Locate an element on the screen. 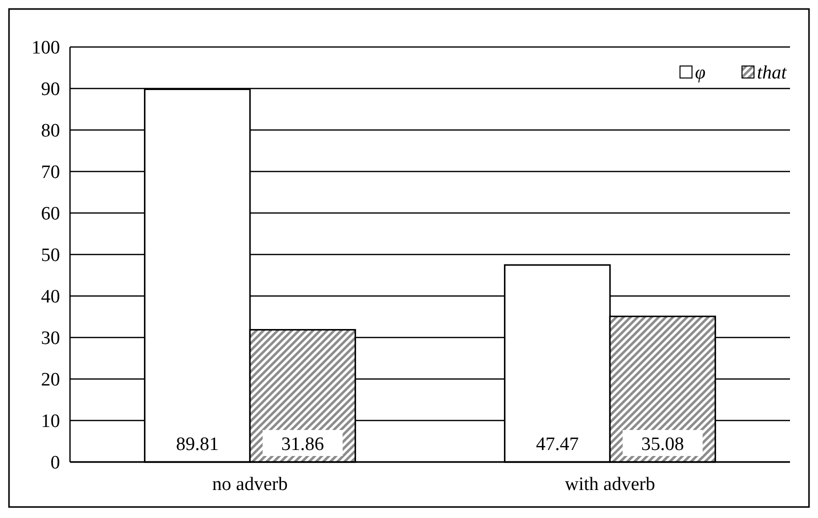 The width and height of the screenshot is (818, 518). y-tick-label: 10 is located at coordinates (50, 421).